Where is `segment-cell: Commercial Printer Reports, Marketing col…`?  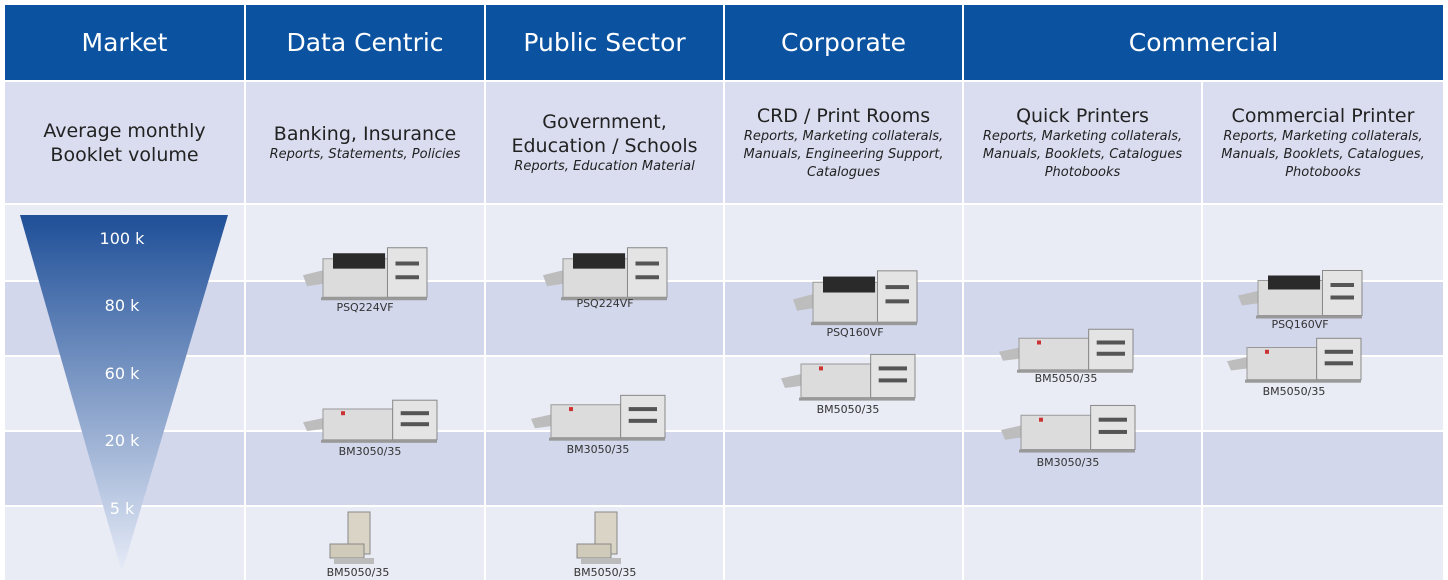 segment-cell: Commercial Printer Reports, Marketing col… is located at coordinates (1323, 142).